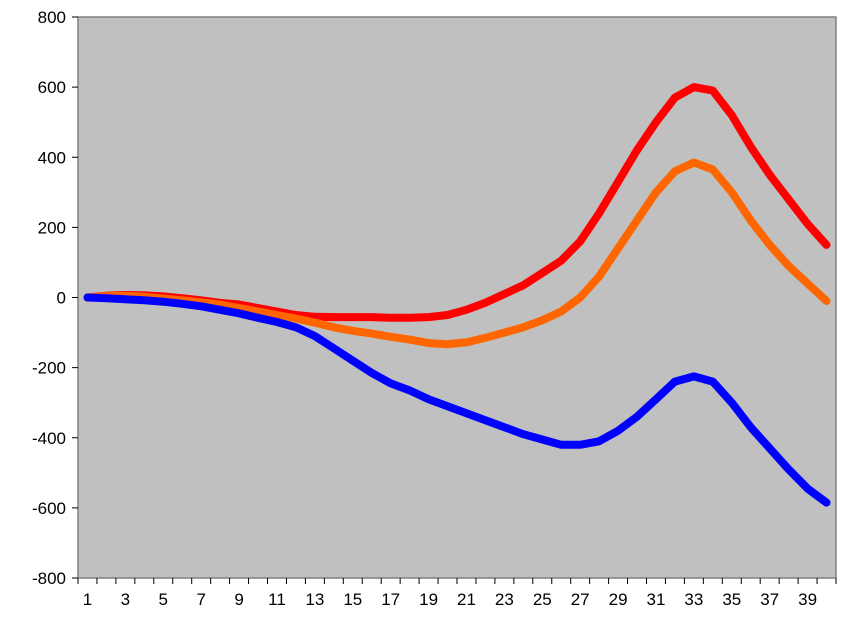 The width and height of the screenshot is (846, 621). I want to click on x-tick-label: 39, so click(807, 599).